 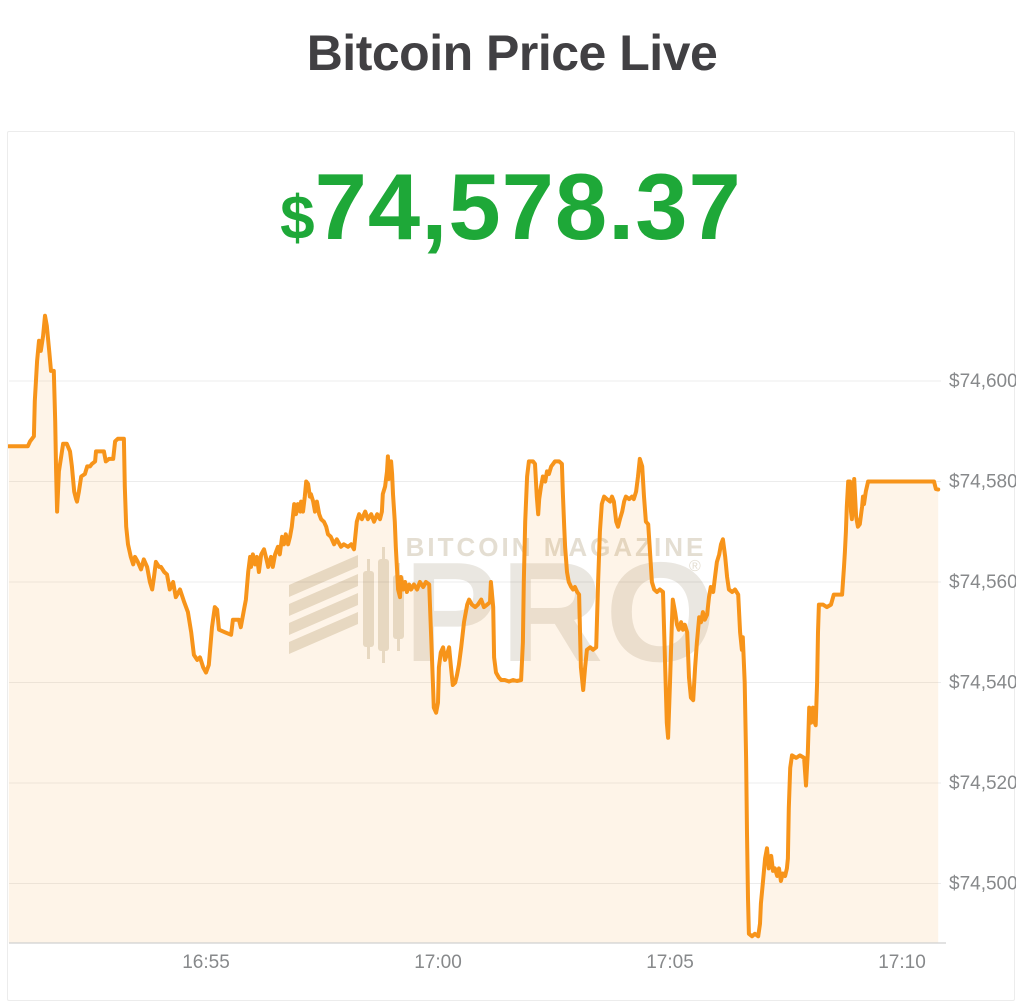 I want to click on y-axis-label: $74,560, so click(x=982, y=582).